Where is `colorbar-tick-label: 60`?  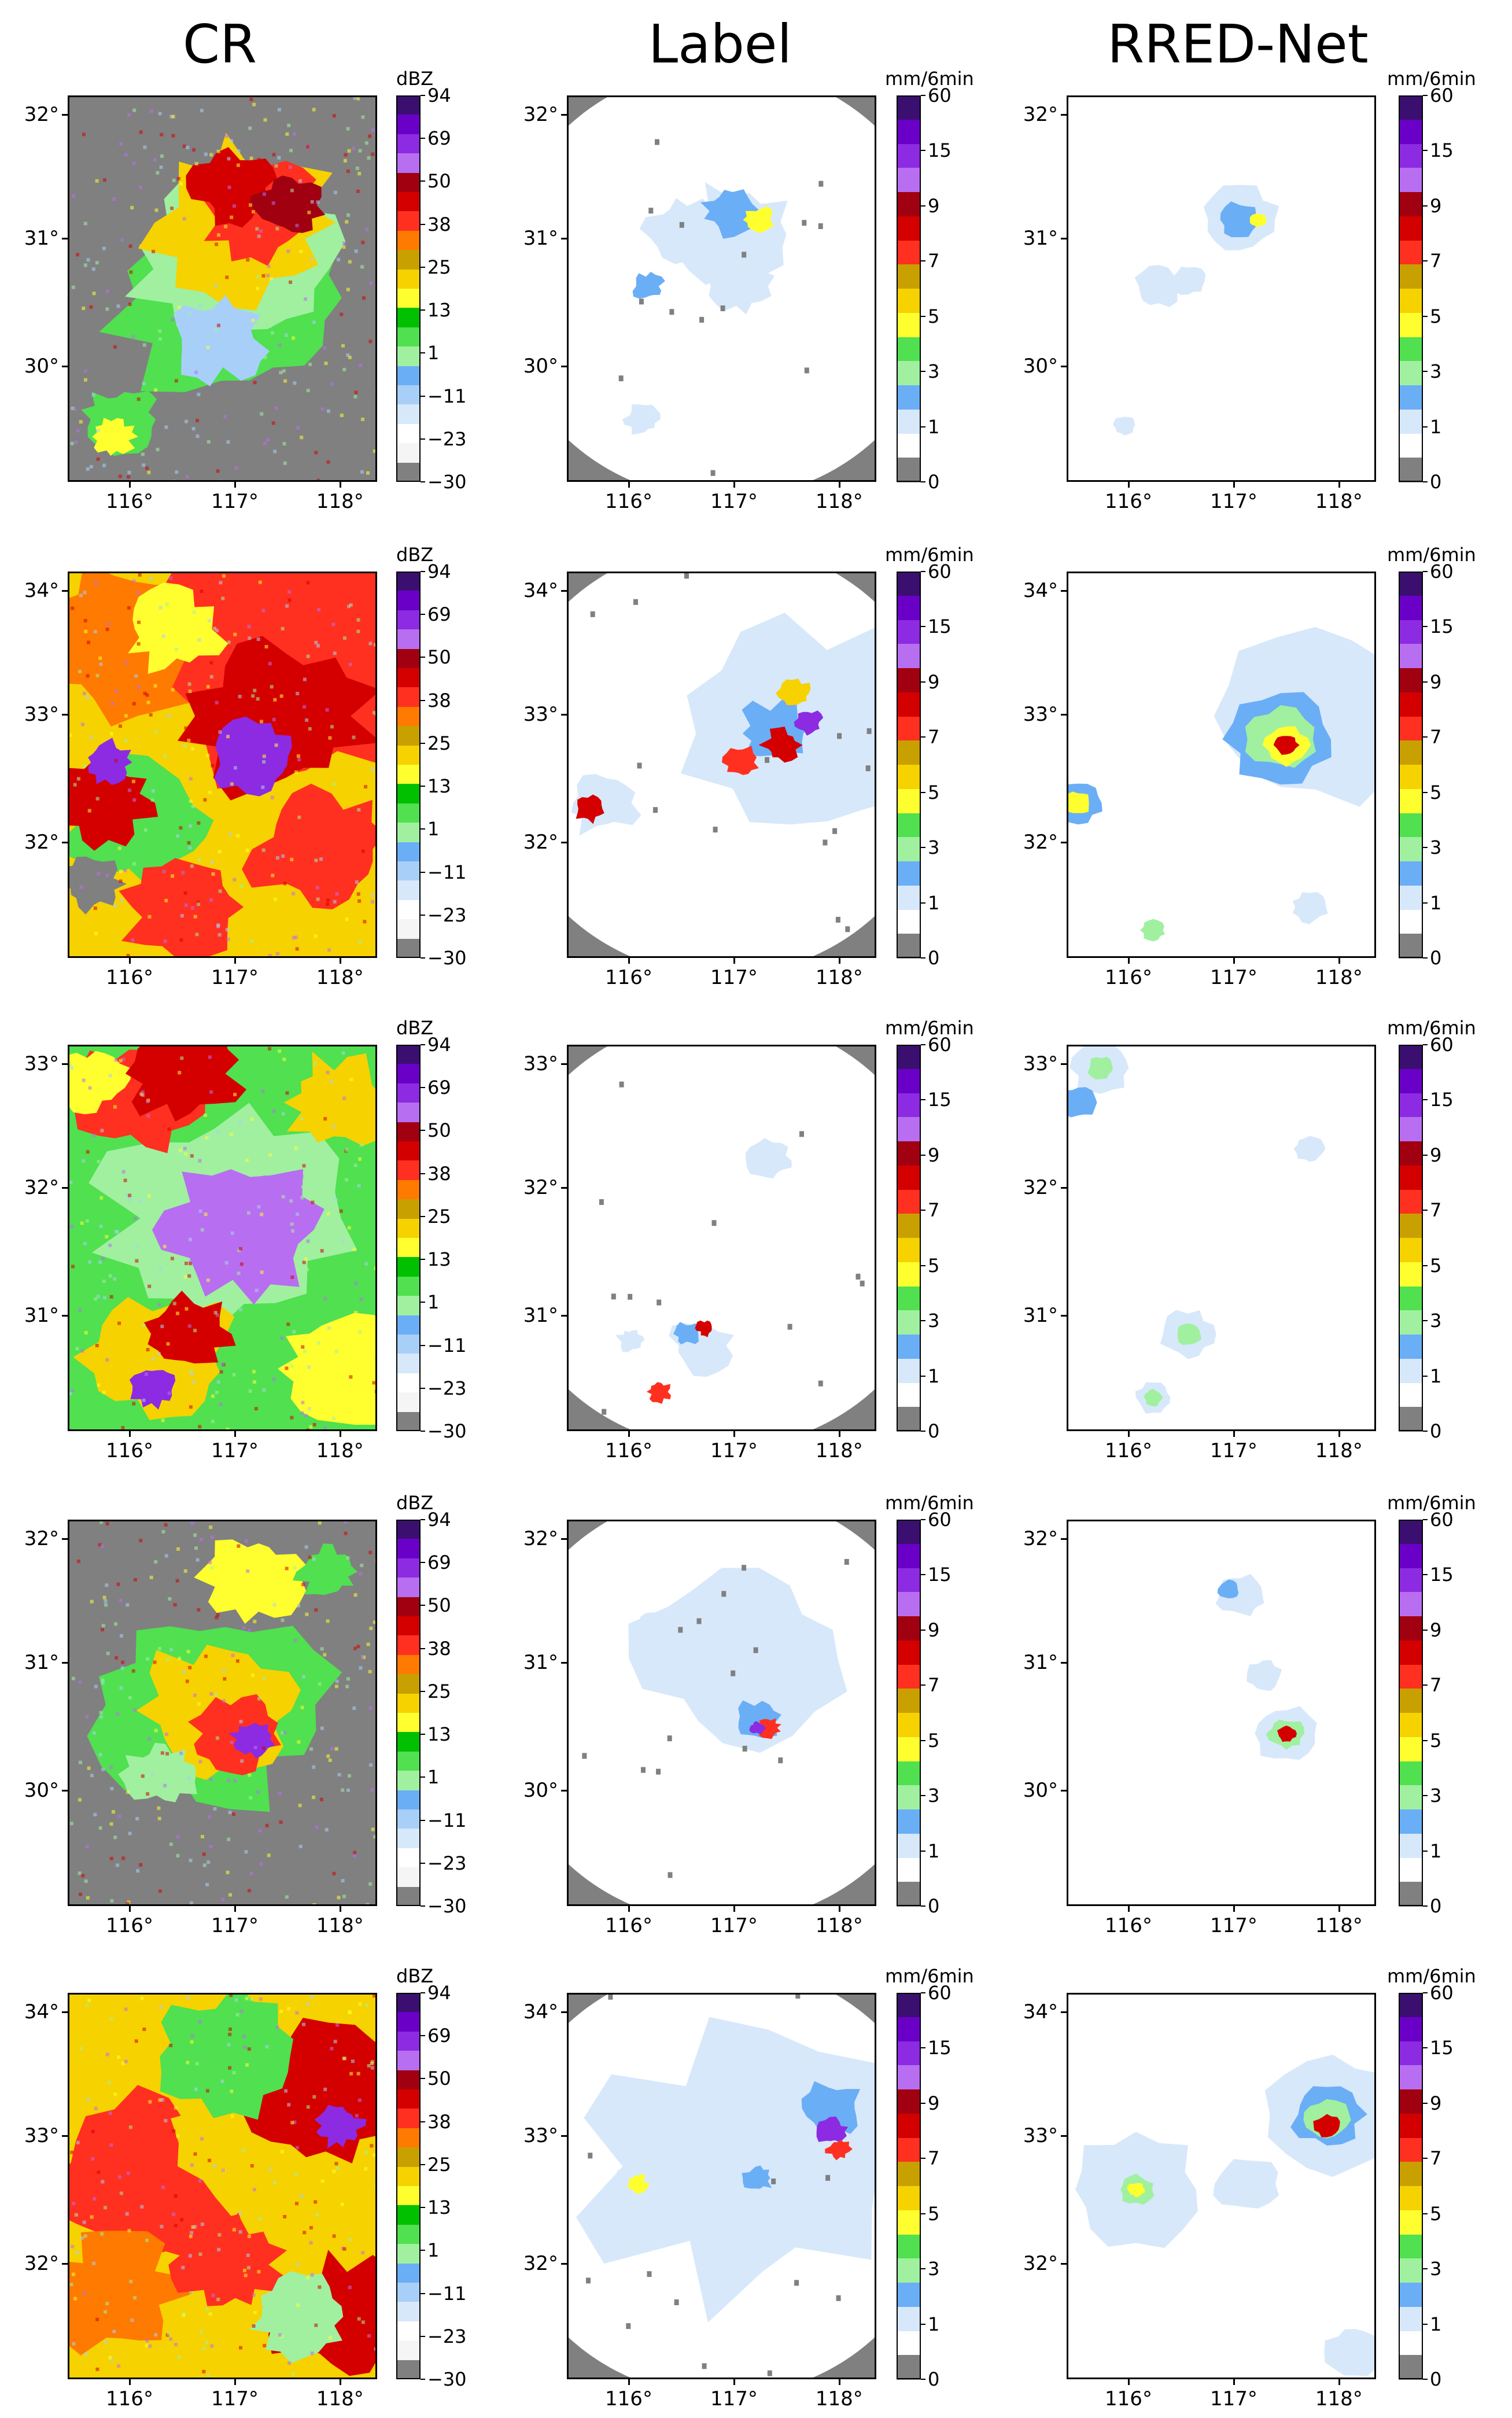
colorbar-tick-label: 60 is located at coordinates (940, 1045).